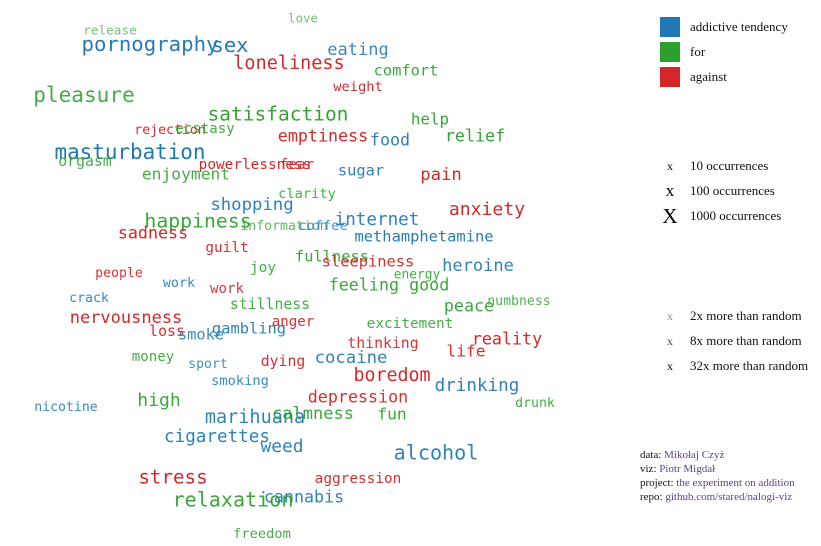 This screenshot has width=821, height=546. I want to click on word-label: weight, so click(357, 87).